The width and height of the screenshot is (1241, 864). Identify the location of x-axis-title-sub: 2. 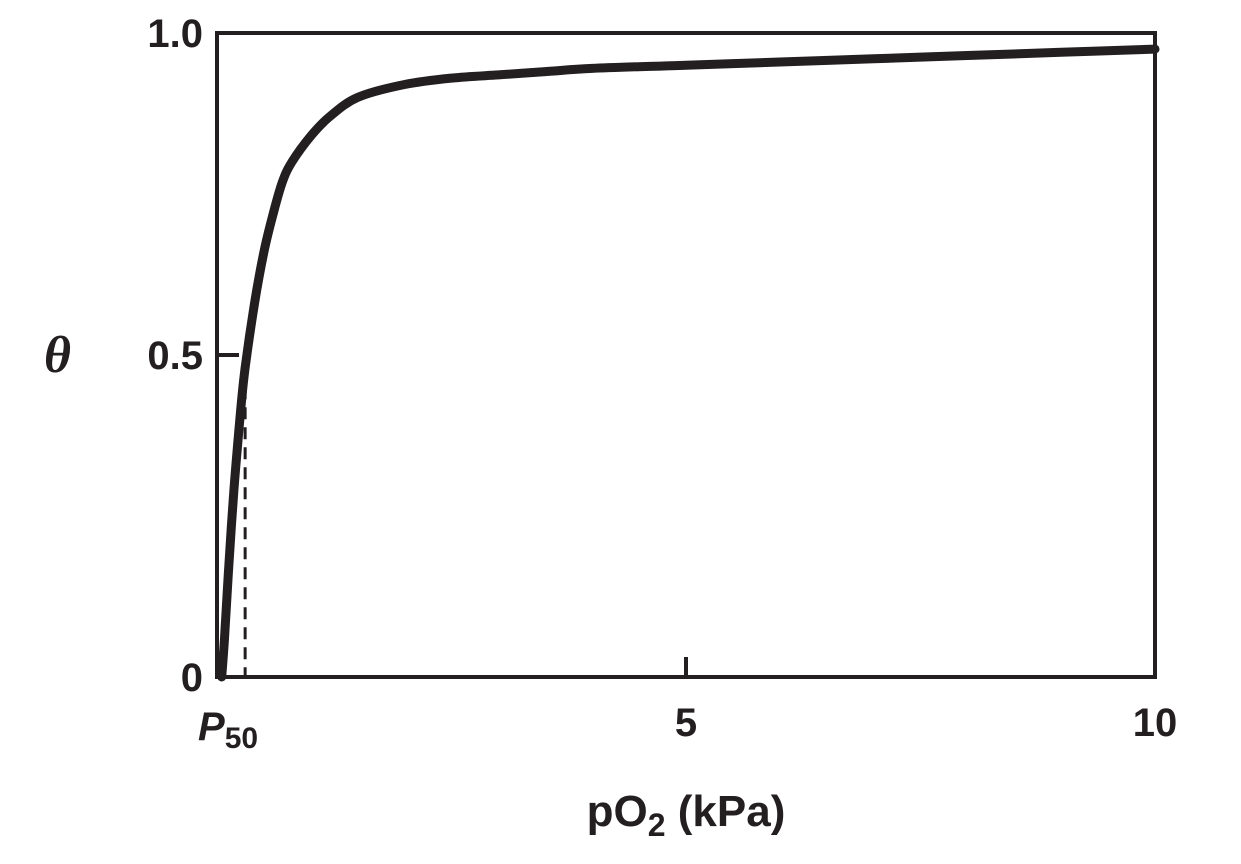
(657, 825).